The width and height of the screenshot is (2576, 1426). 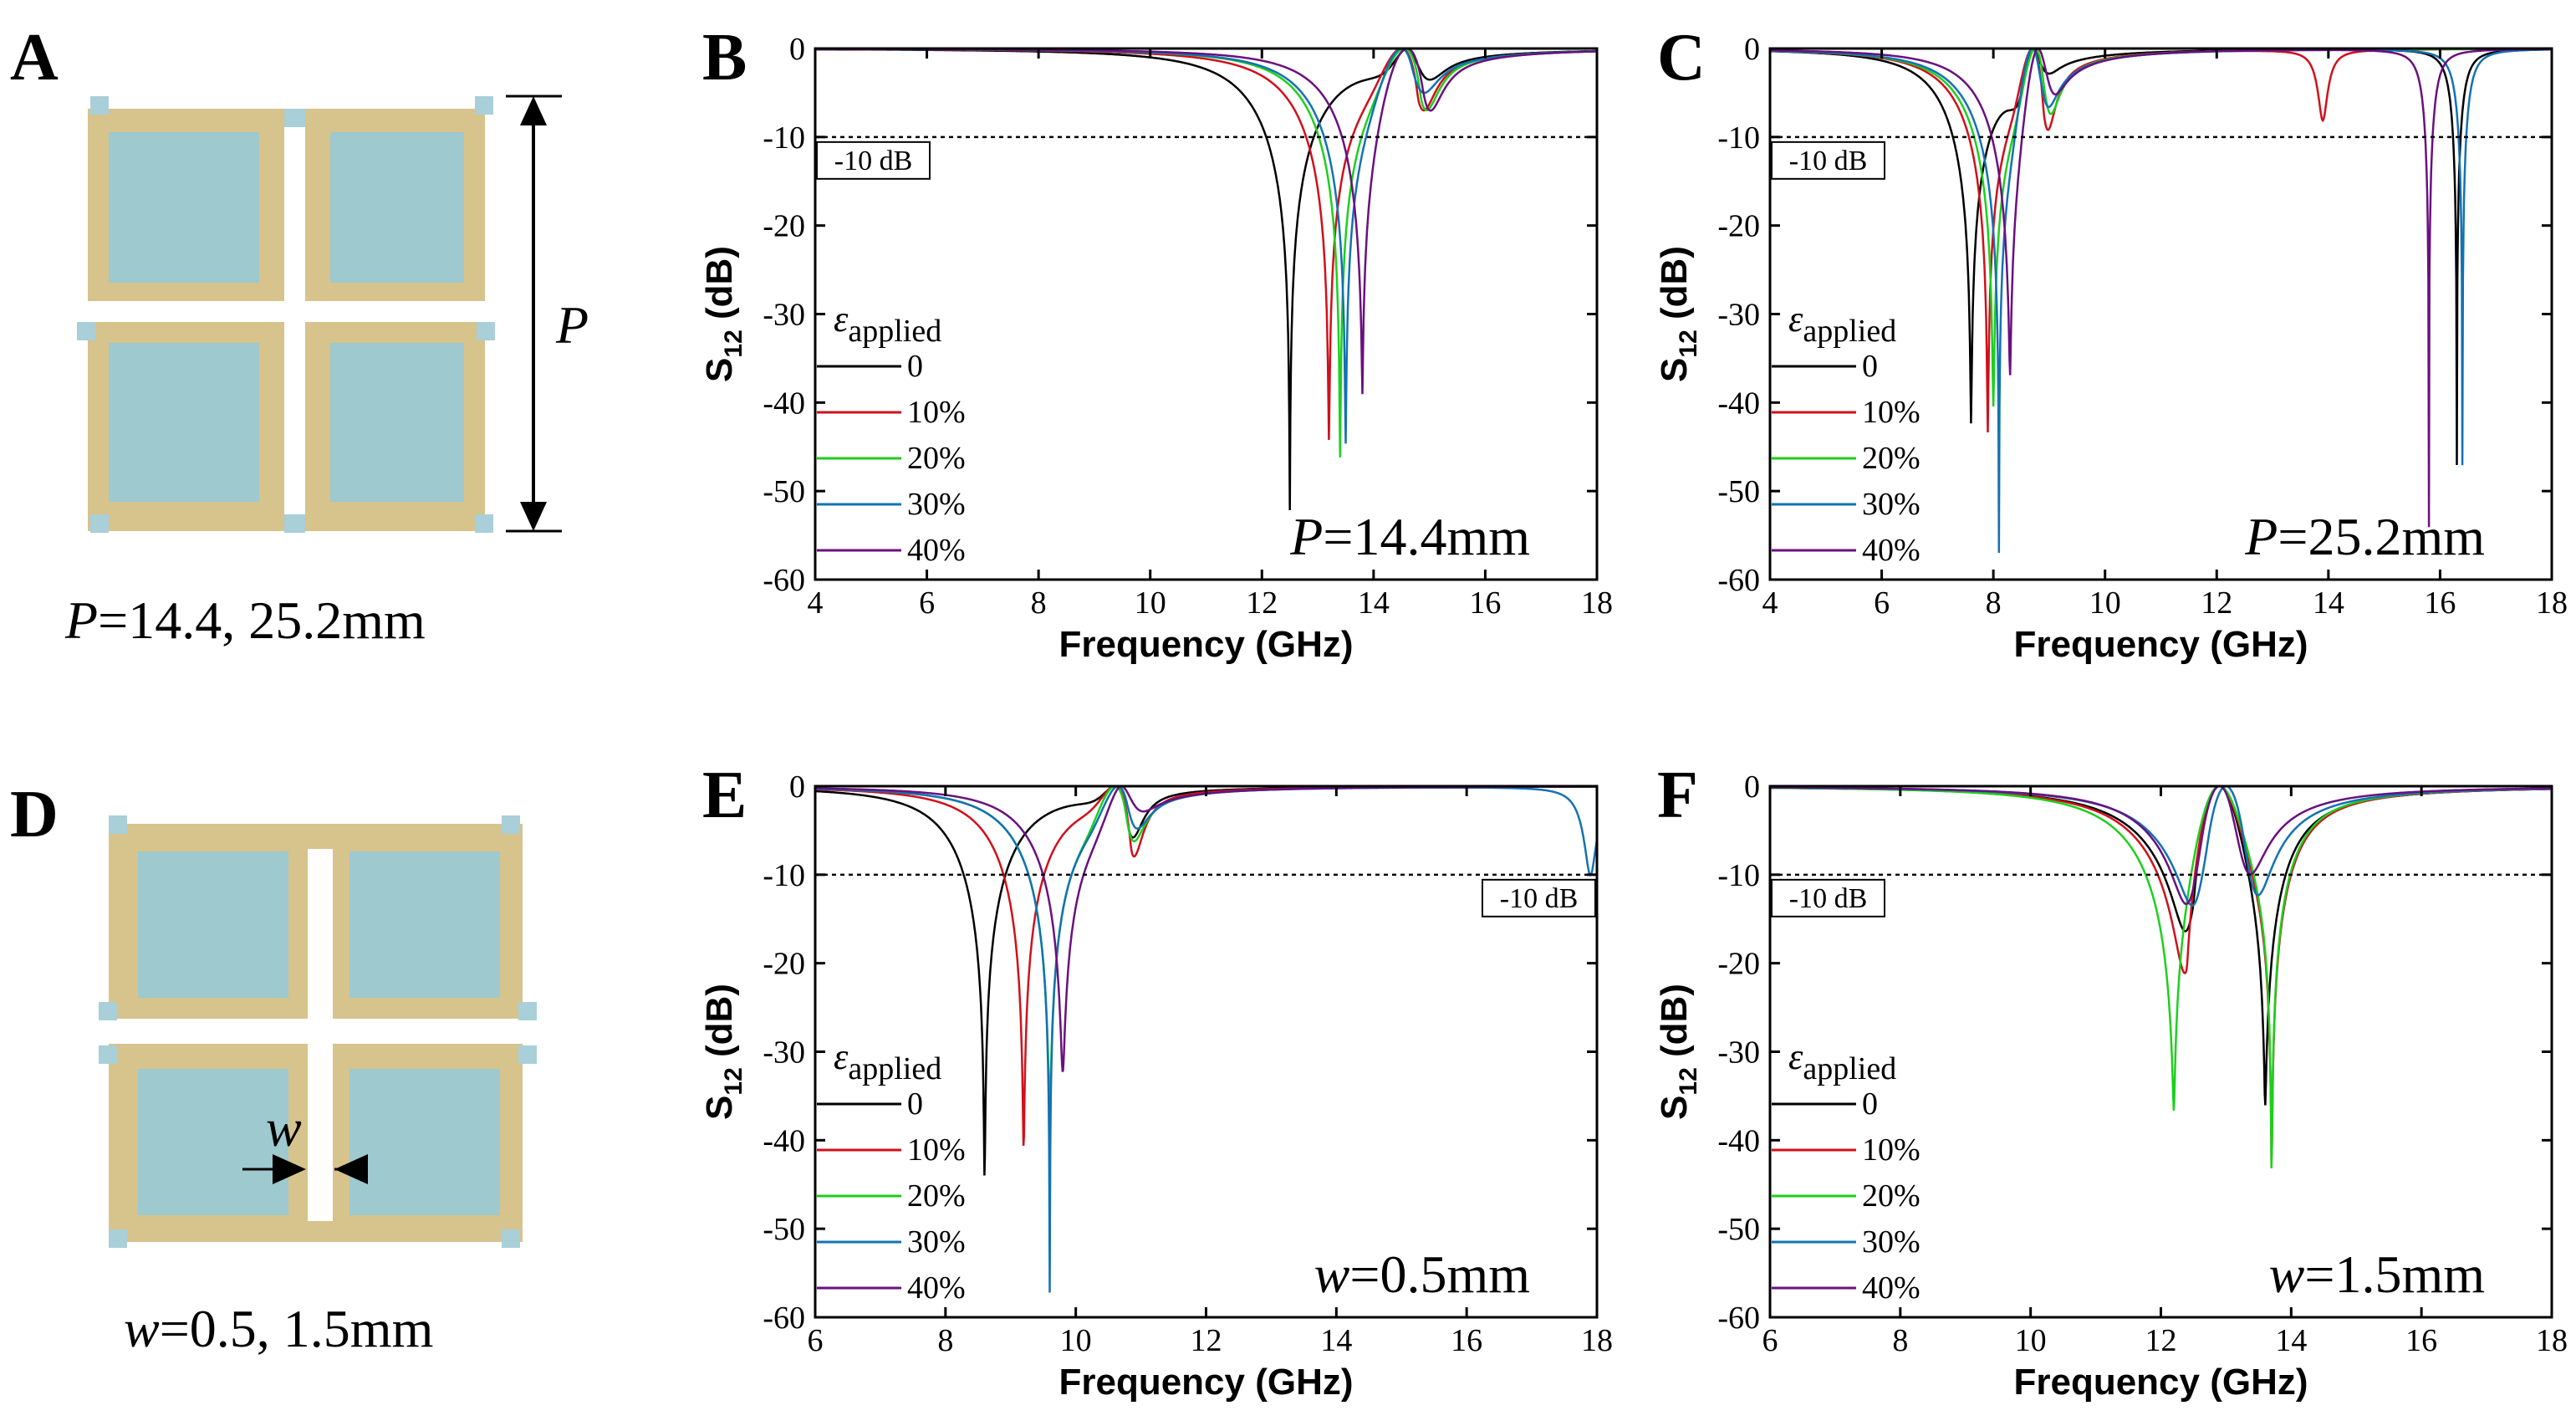 I want to click on annotation-var: w, so click(x=2287, y=1274).